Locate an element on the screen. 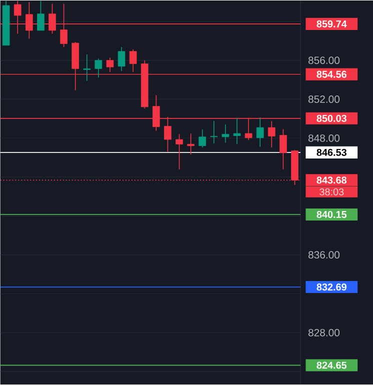  ref-line-label: 824.65 is located at coordinates (331, 365).